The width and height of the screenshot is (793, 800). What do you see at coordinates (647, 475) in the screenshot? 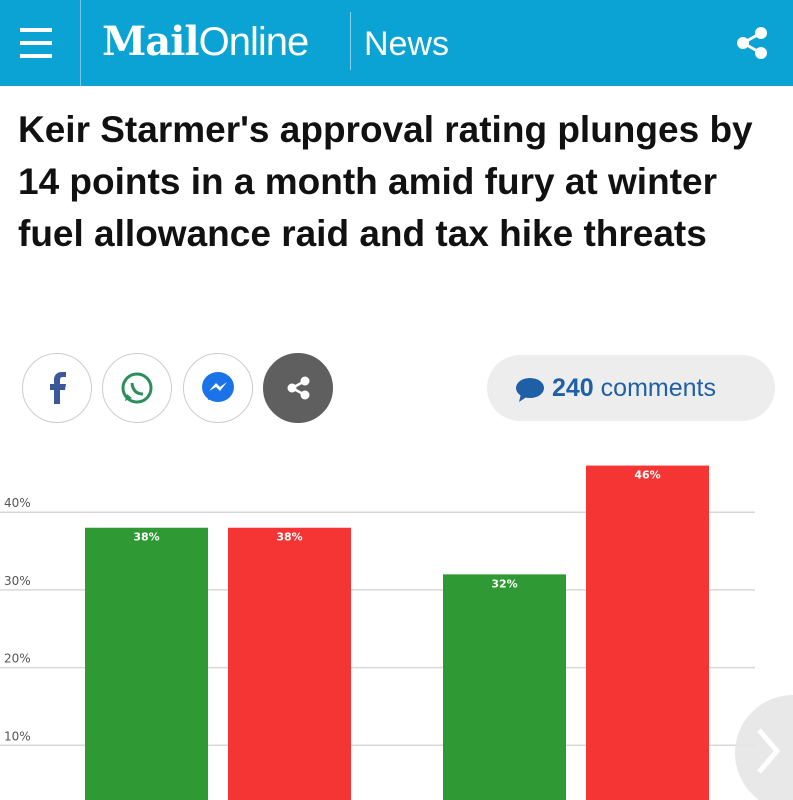
I see `value-label: 46%` at bounding box center [647, 475].